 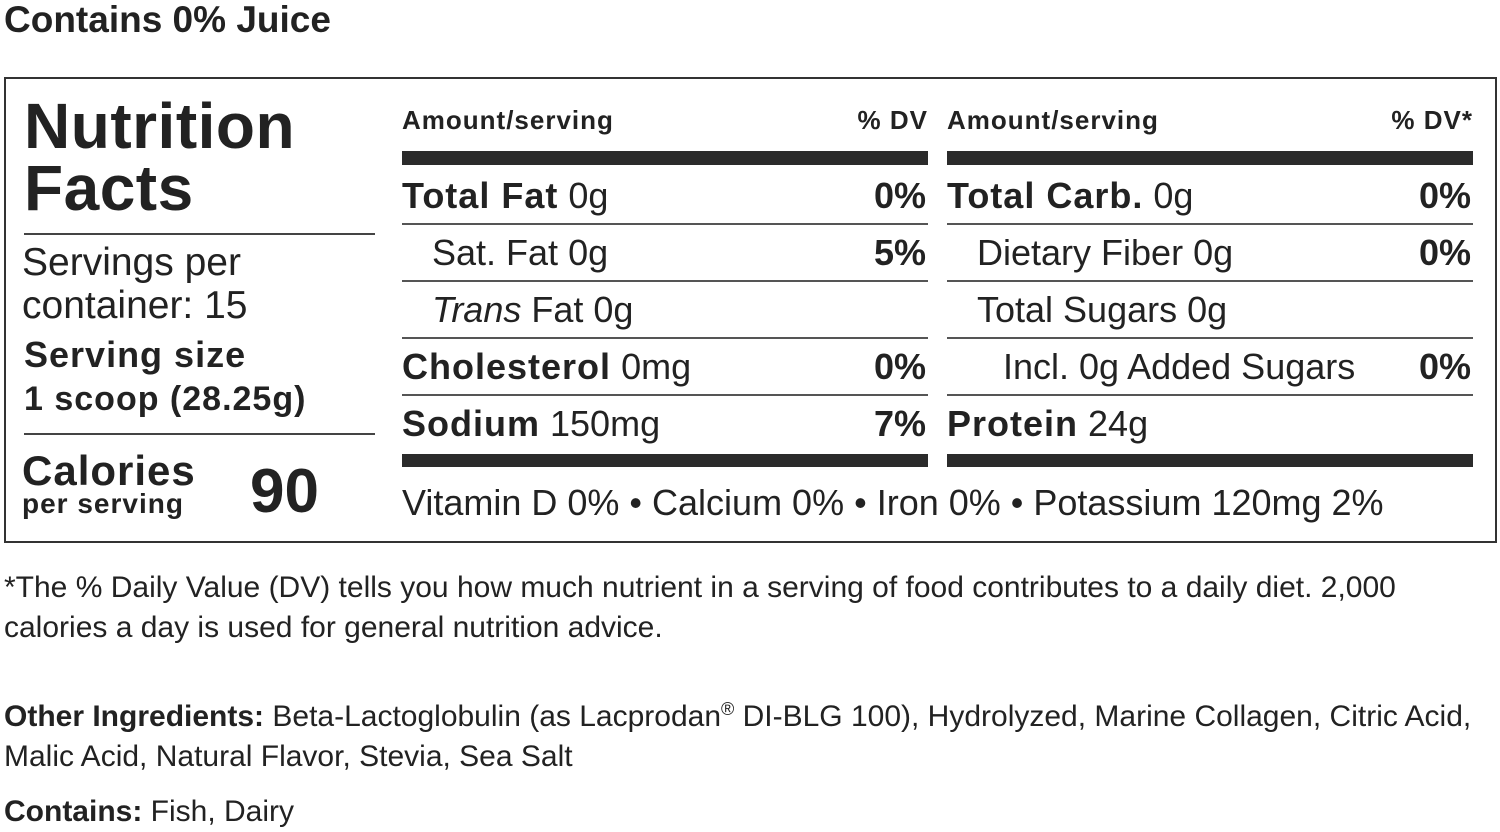 I want to click on nutrient-name-wrap: Cholesterol 0mg, so click(x=546, y=366).